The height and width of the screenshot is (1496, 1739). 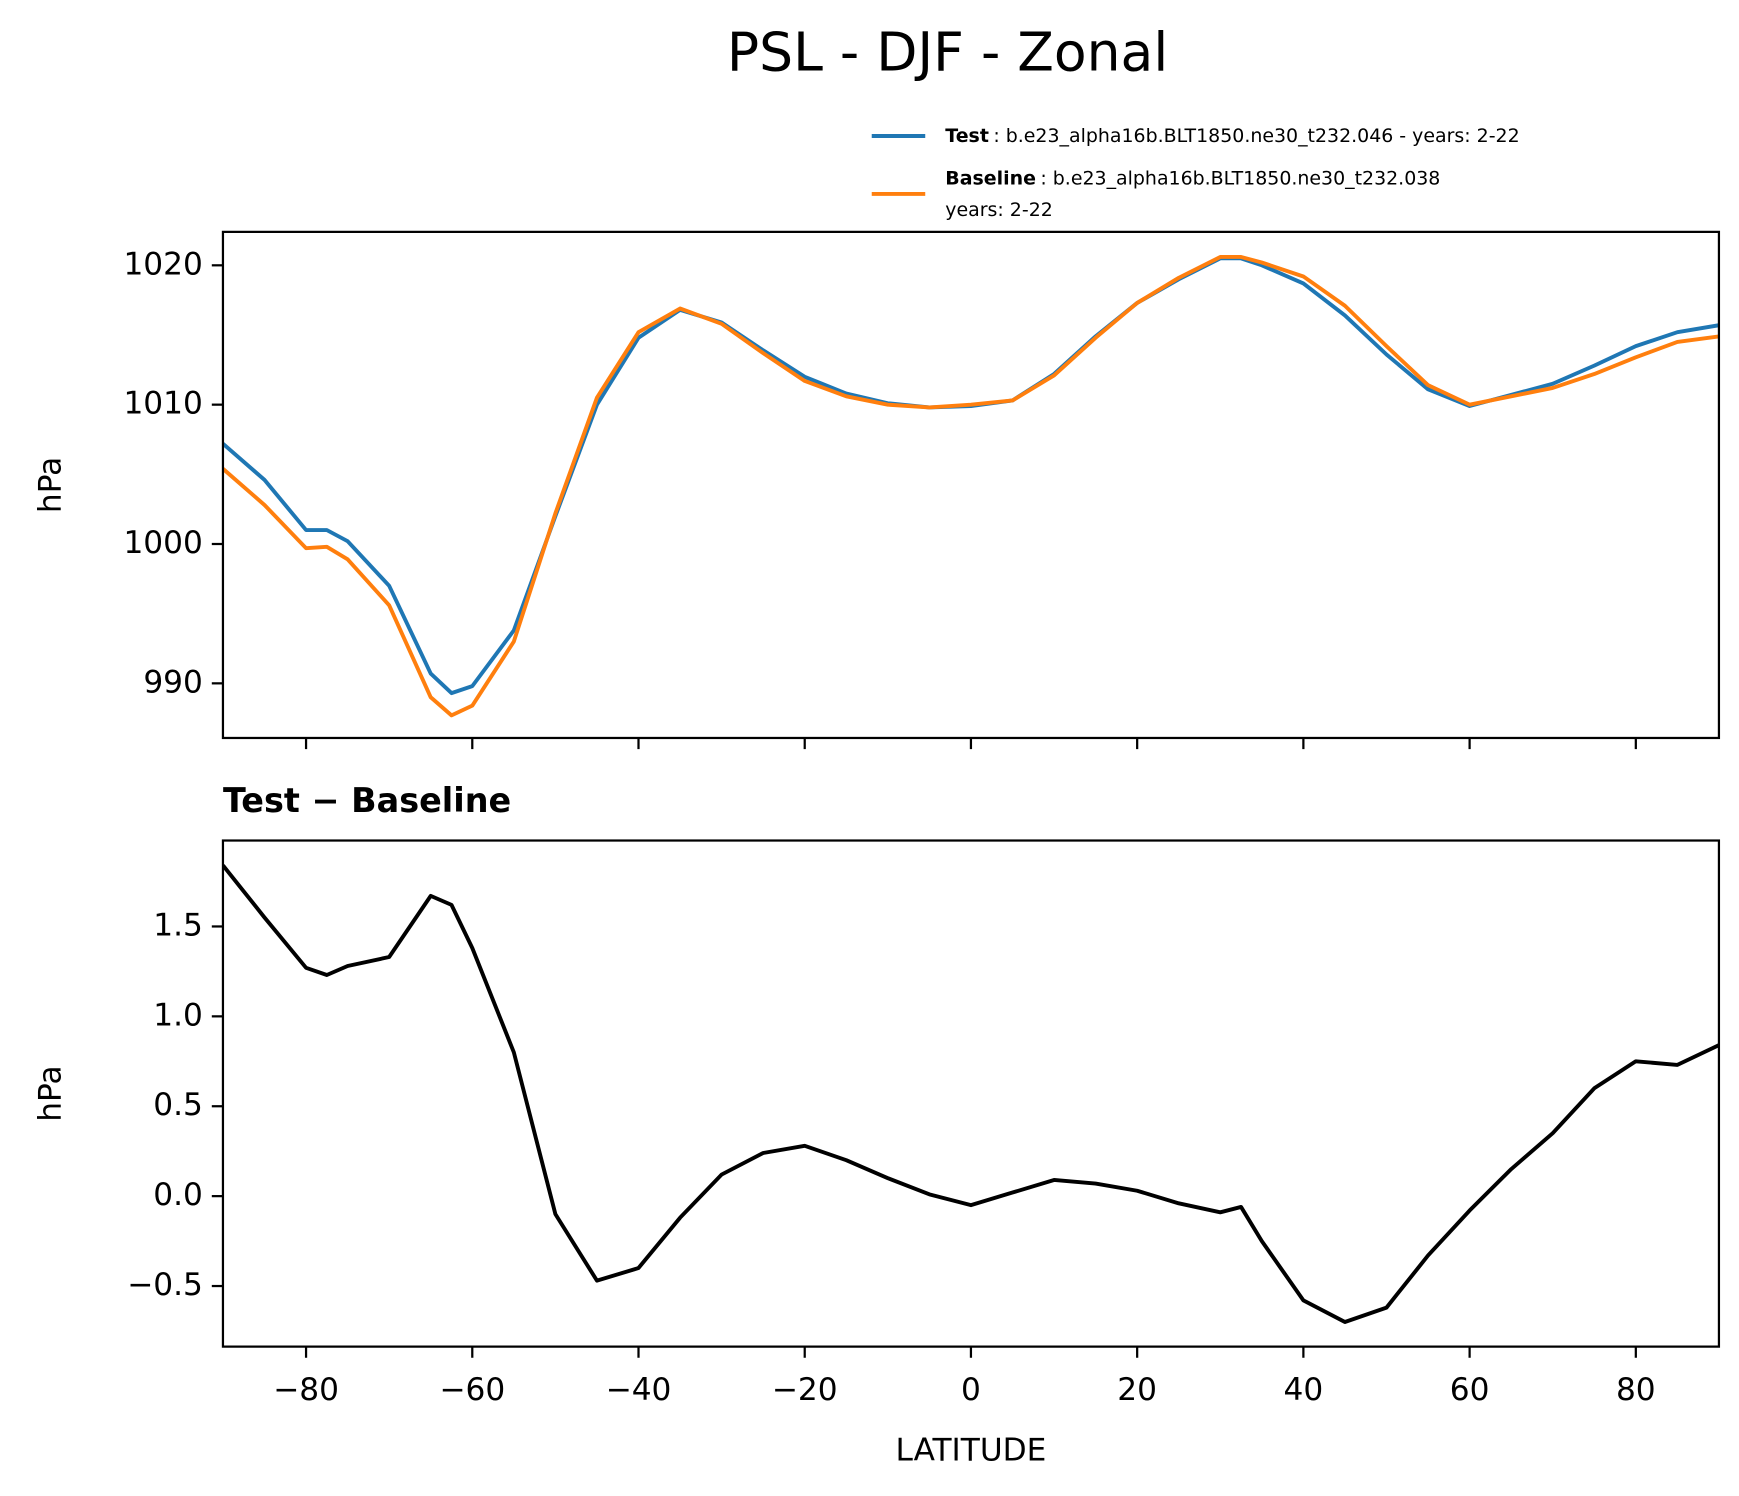 I want to click on y-tick-label: −0.5, so click(x=165, y=1285).